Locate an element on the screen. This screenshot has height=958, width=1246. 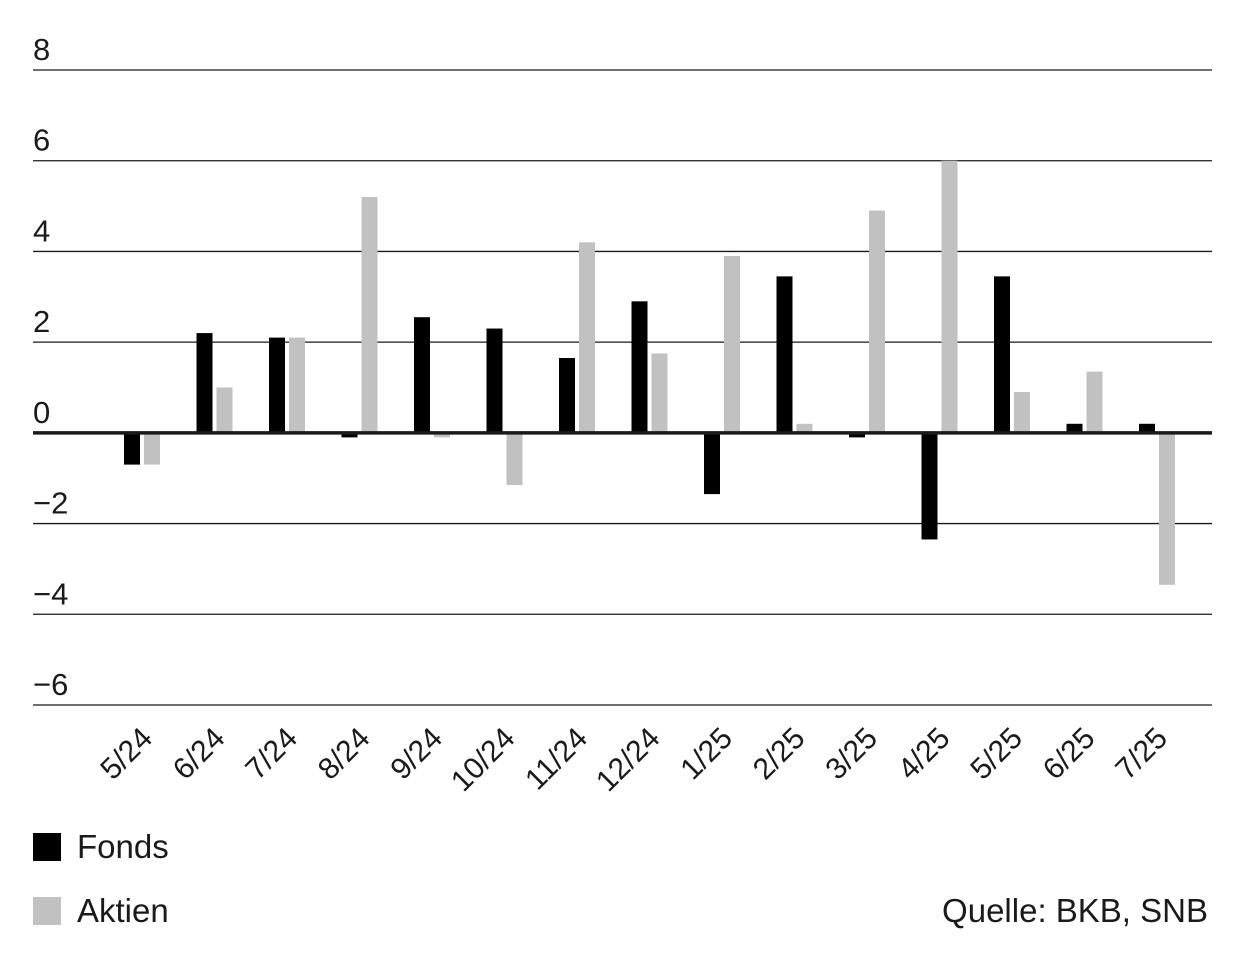
x-tick-label: 7/24 is located at coordinates (271, 754).